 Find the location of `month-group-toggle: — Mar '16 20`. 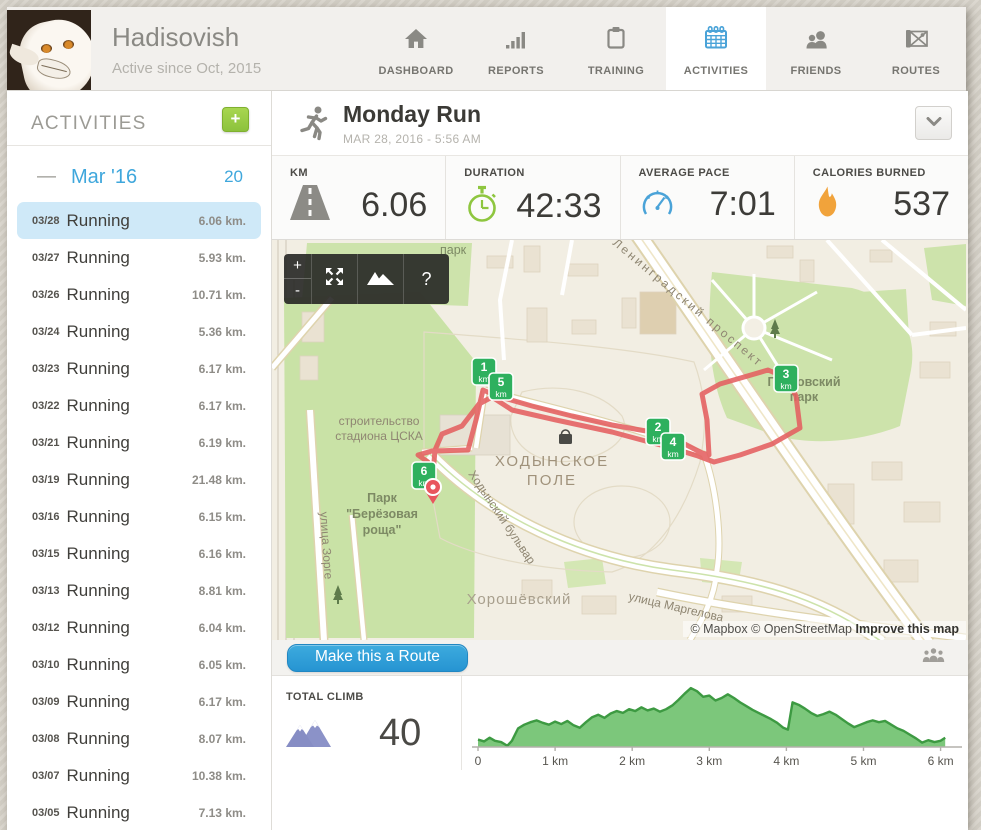

month-group-toggle: — Mar '16 20 is located at coordinates (139, 174).